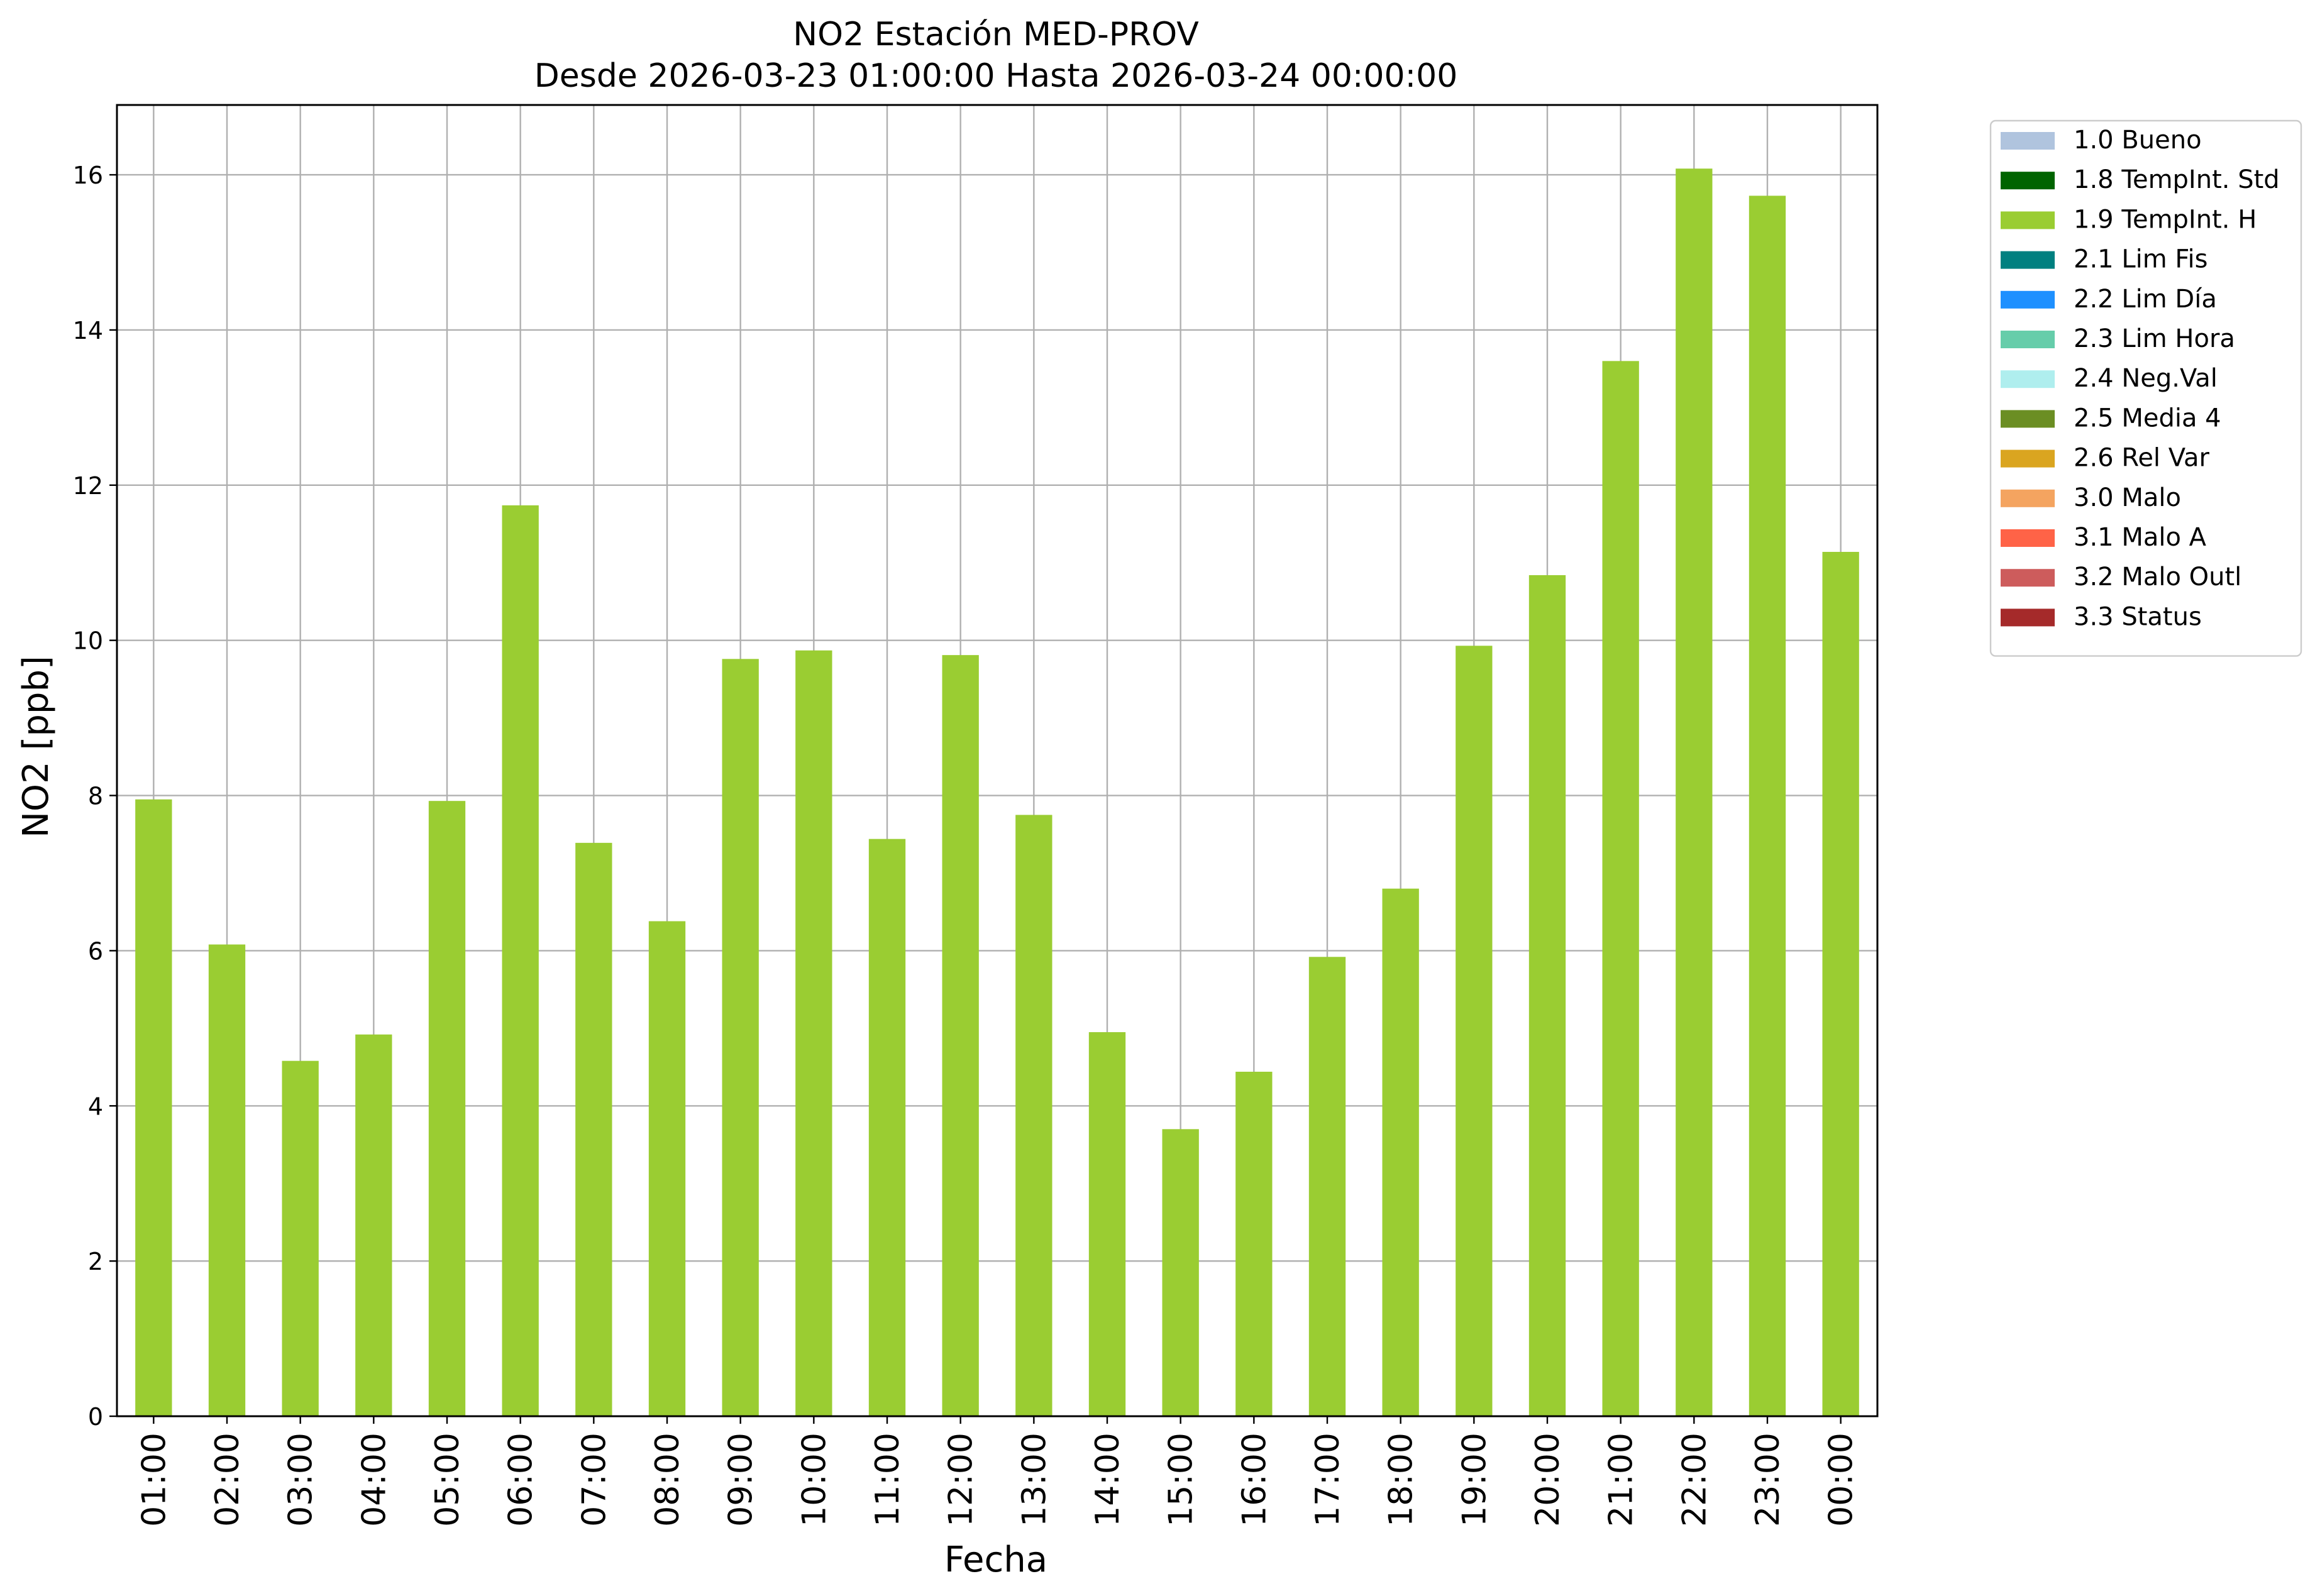 This screenshot has height=1596, width=2315. What do you see at coordinates (36, 747) in the screenshot?
I see `y-axis-label: NO2 [ppb]` at bounding box center [36, 747].